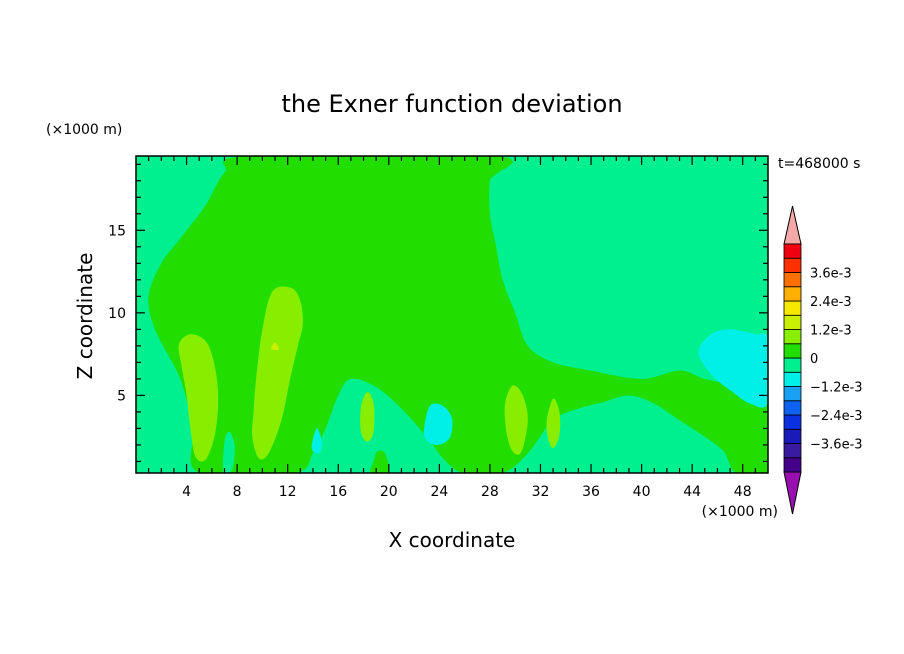  What do you see at coordinates (117, 231) in the screenshot?
I see `y-tick-label: 15` at bounding box center [117, 231].